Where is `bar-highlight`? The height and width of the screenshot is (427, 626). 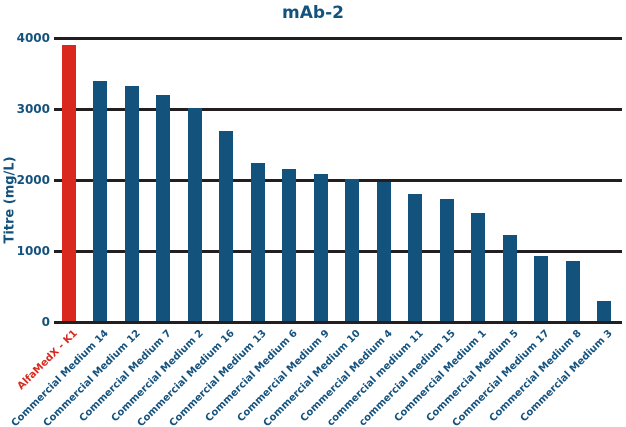 bar-highlight is located at coordinates (69, 183).